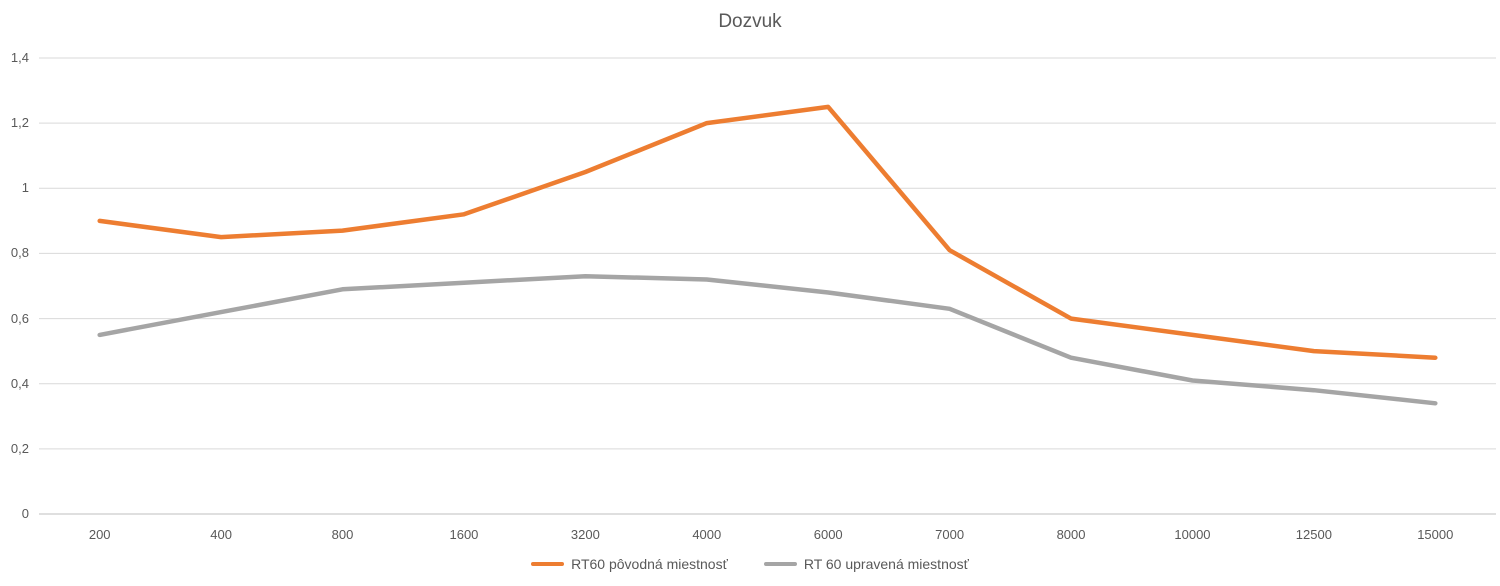 This screenshot has width=1500, height=586. Describe the element at coordinates (649, 564) in the screenshot. I see `legend-label-original-room: RT60 pôvodná miestnosť` at that location.